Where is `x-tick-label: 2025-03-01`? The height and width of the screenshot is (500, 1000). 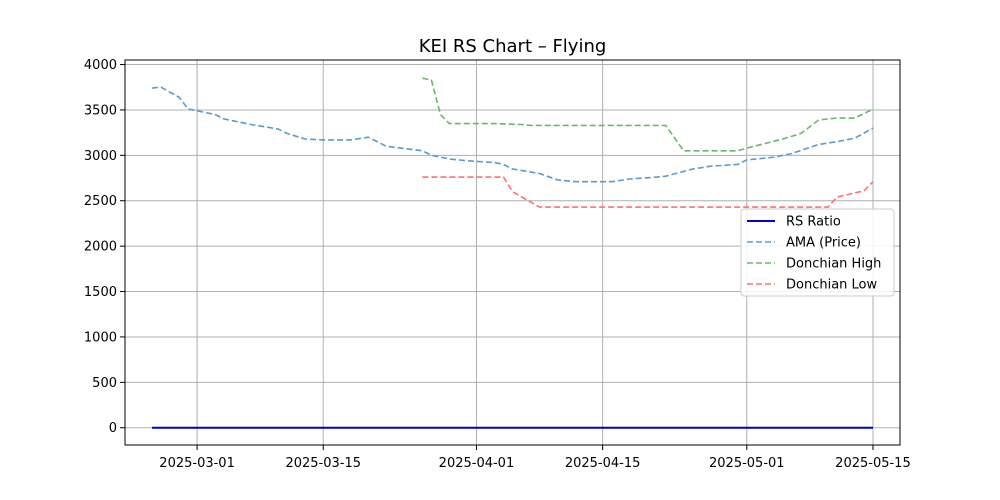 x-tick-label: 2025-03-01 is located at coordinates (197, 463).